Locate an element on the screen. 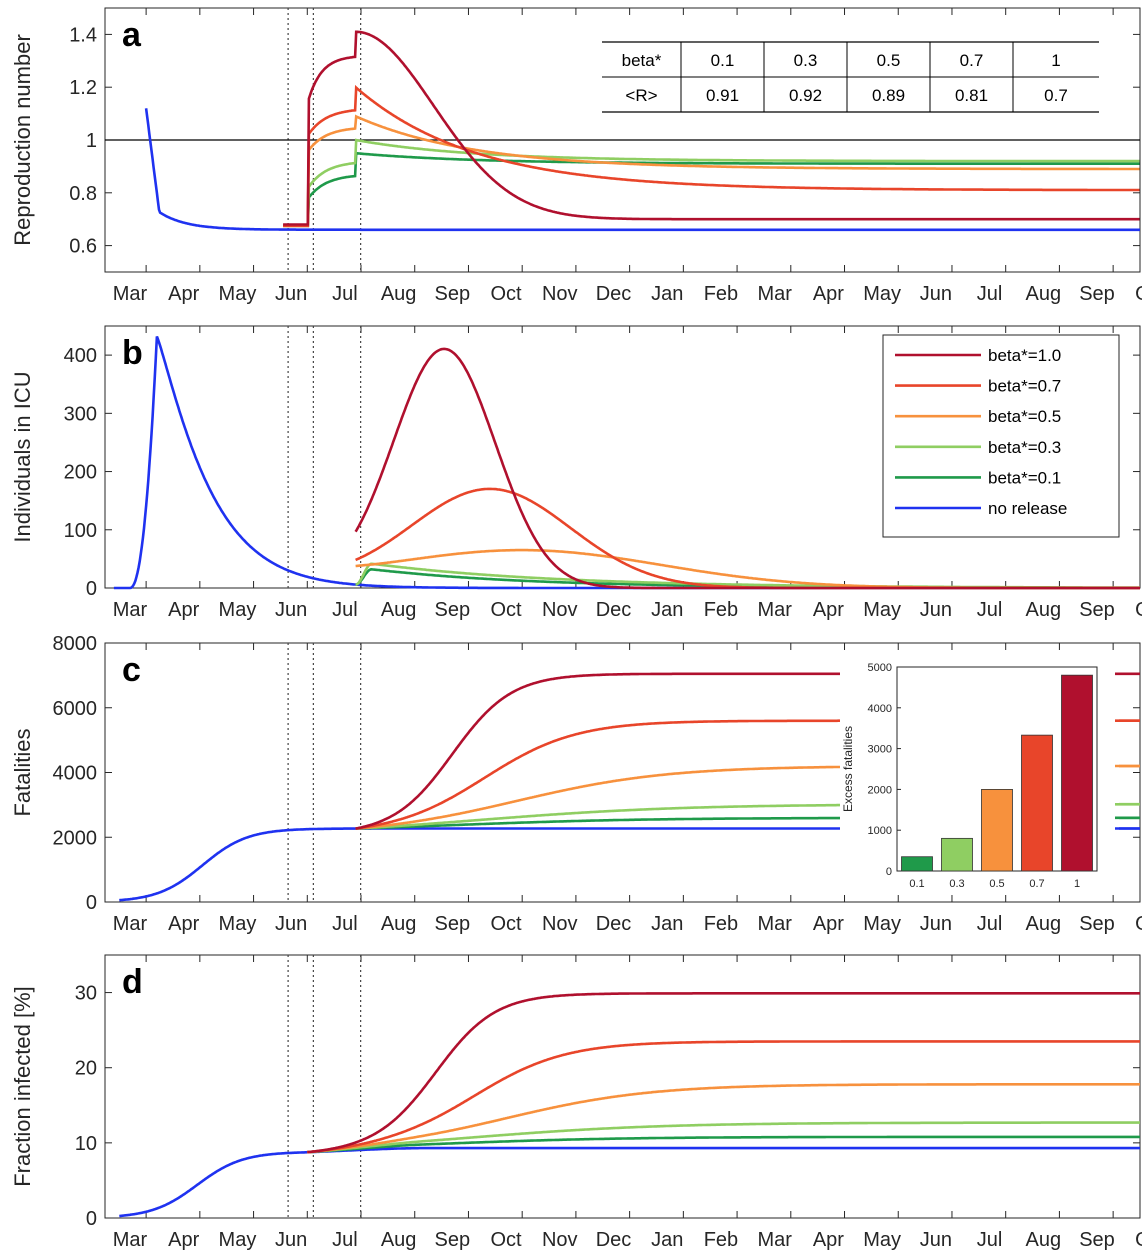 This screenshot has height=1256, width=1142. legend-box is located at coordinates (1001, 436).